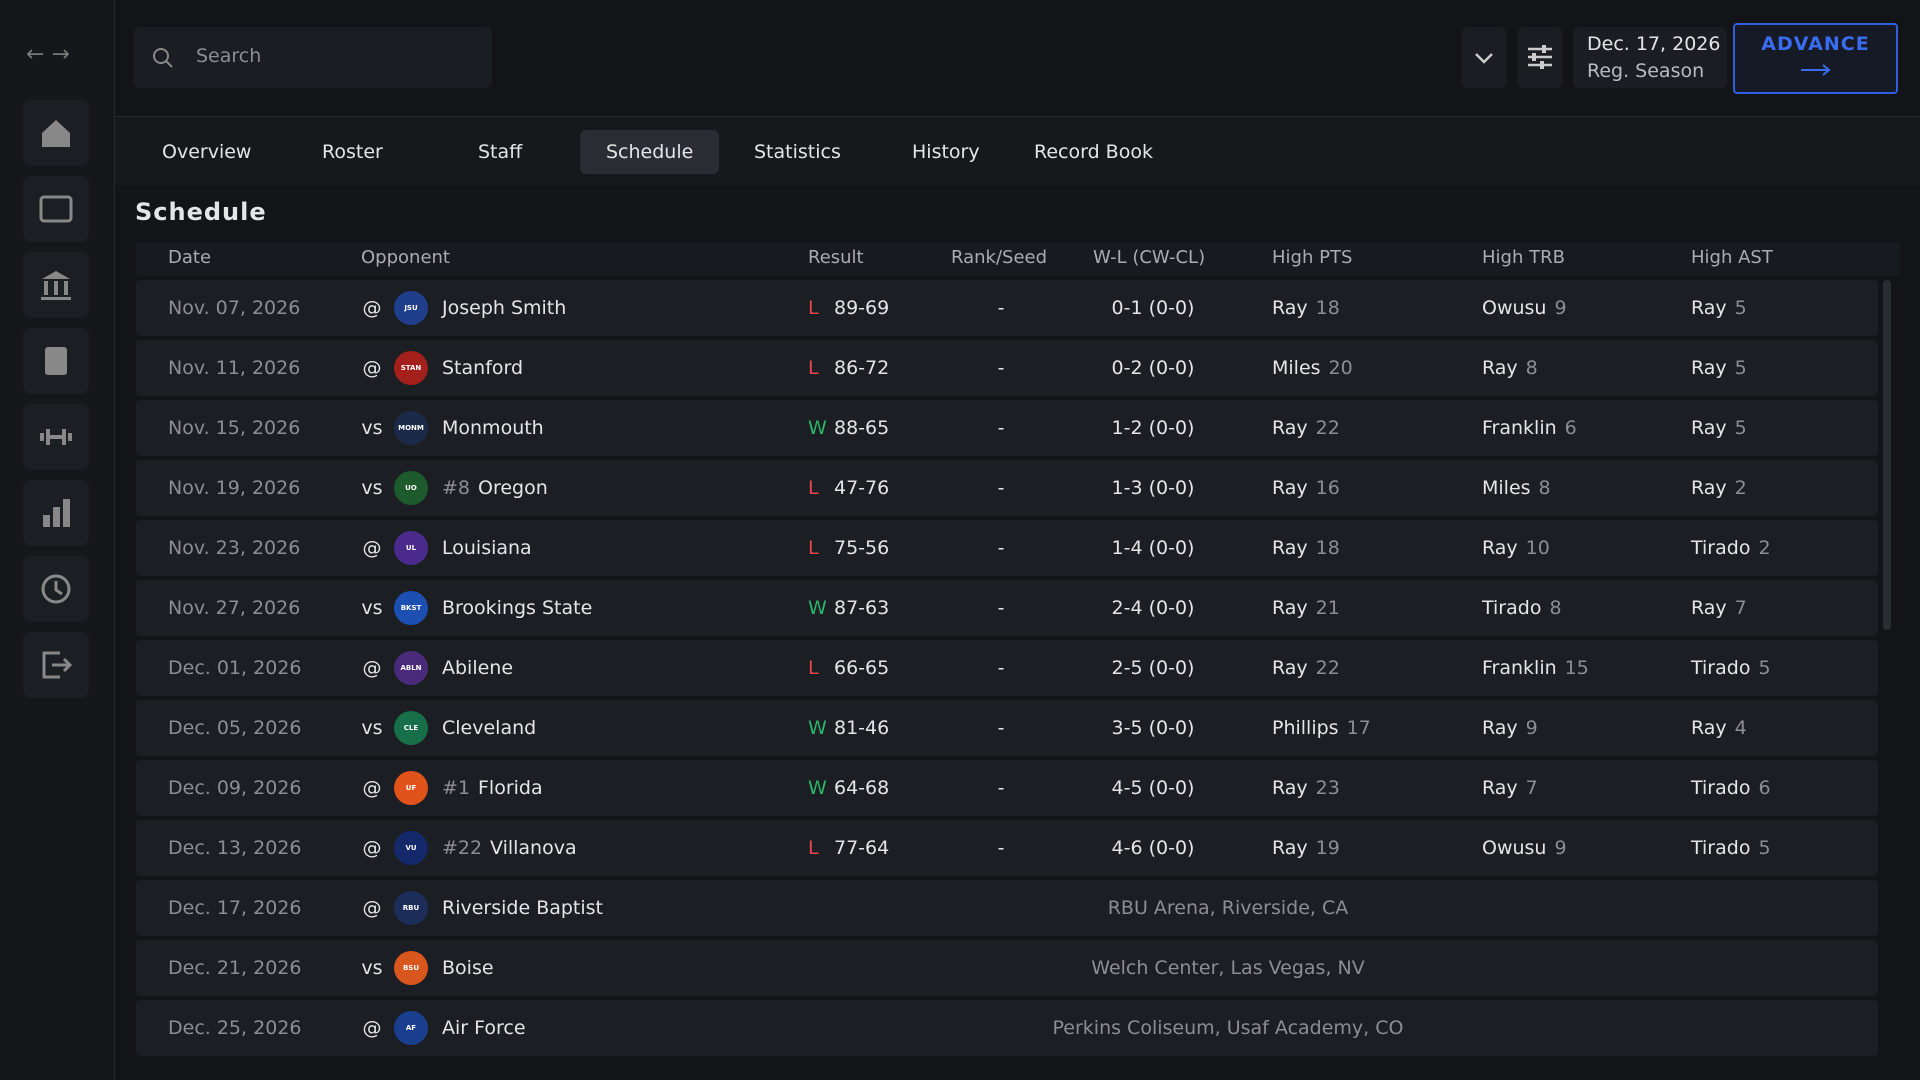  Describe the element at coordinates (533, 848) in the screenshot. I see `opponent-name: Villanova` at that location.